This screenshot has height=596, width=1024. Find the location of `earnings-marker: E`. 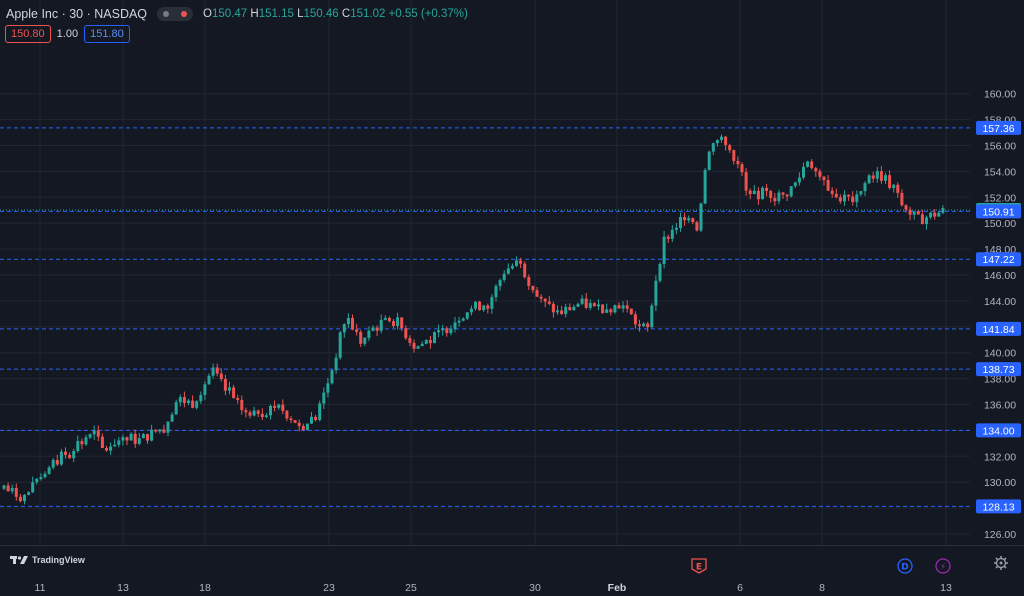

earnings-marker: E is located at coordinates (699, 566).